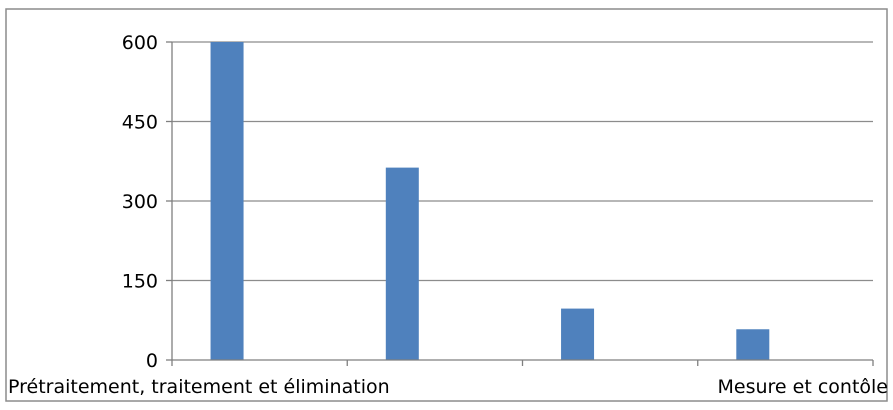 This screenshot has width=893, height=410. I want to click on x-tick-label: Mesure et contôle, so click(803, 387).